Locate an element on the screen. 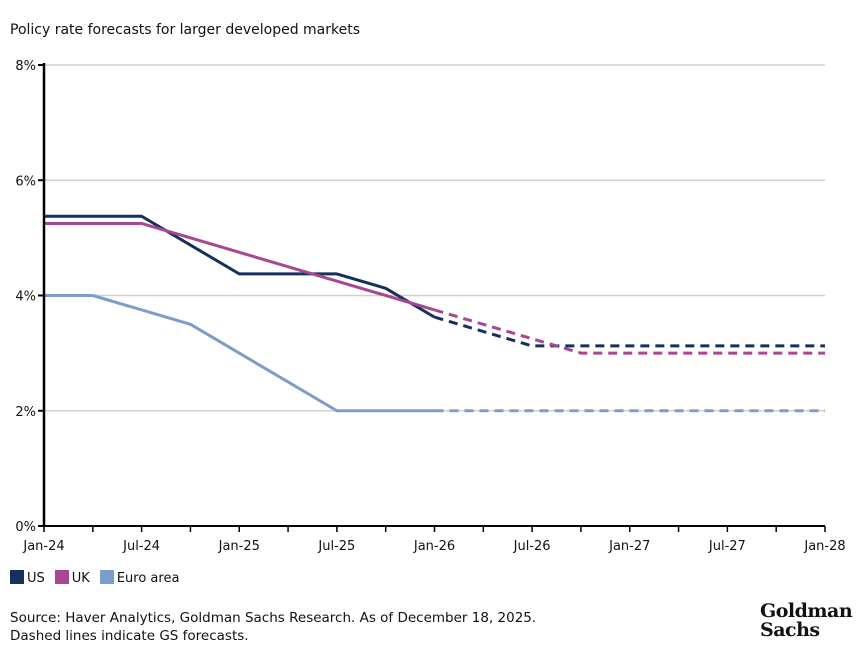 The image size is (868, 658). goldman-sachs-logo: Goldman Sachs is located at coordinates (806, 620).